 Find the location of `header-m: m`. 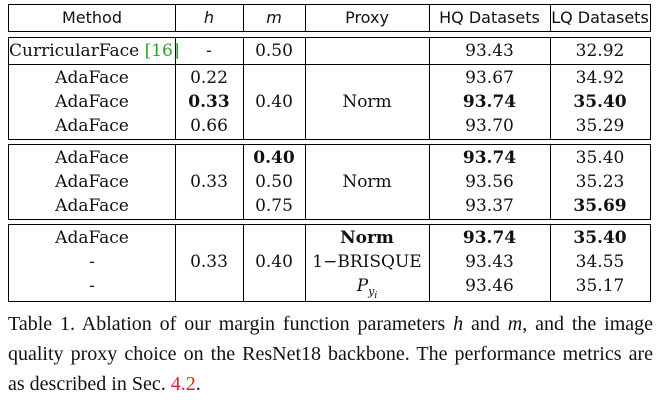

header-m: m is located at coordinates (274, 17).